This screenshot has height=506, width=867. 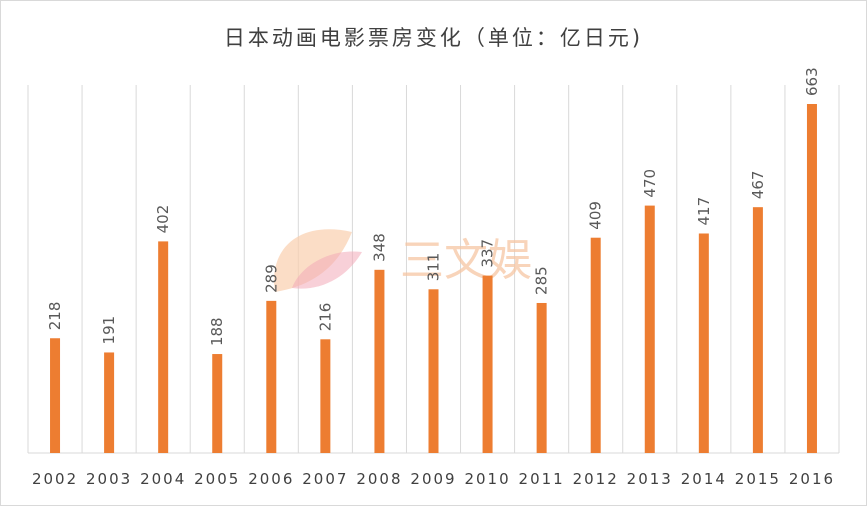 What do you see at coordinates (109, 479) in the screenshot?
I see `tick-label-2003: 2003` at bounding box center [109, 479].